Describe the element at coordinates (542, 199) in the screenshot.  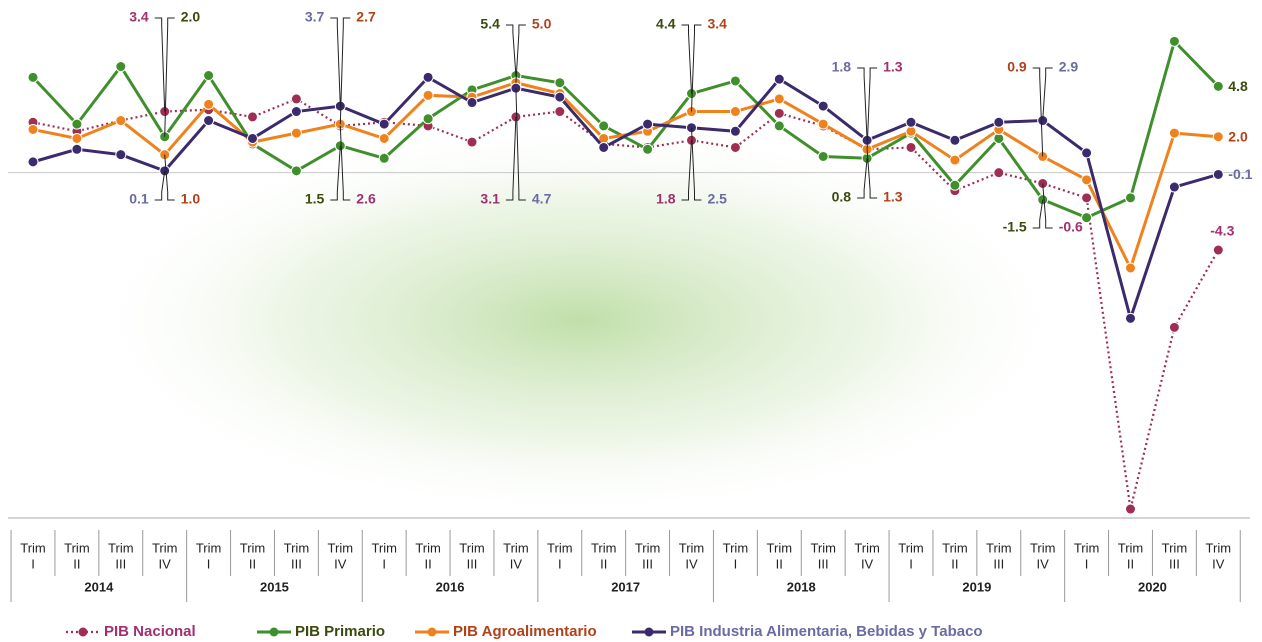
I see `data-label: 4.7` at that location.